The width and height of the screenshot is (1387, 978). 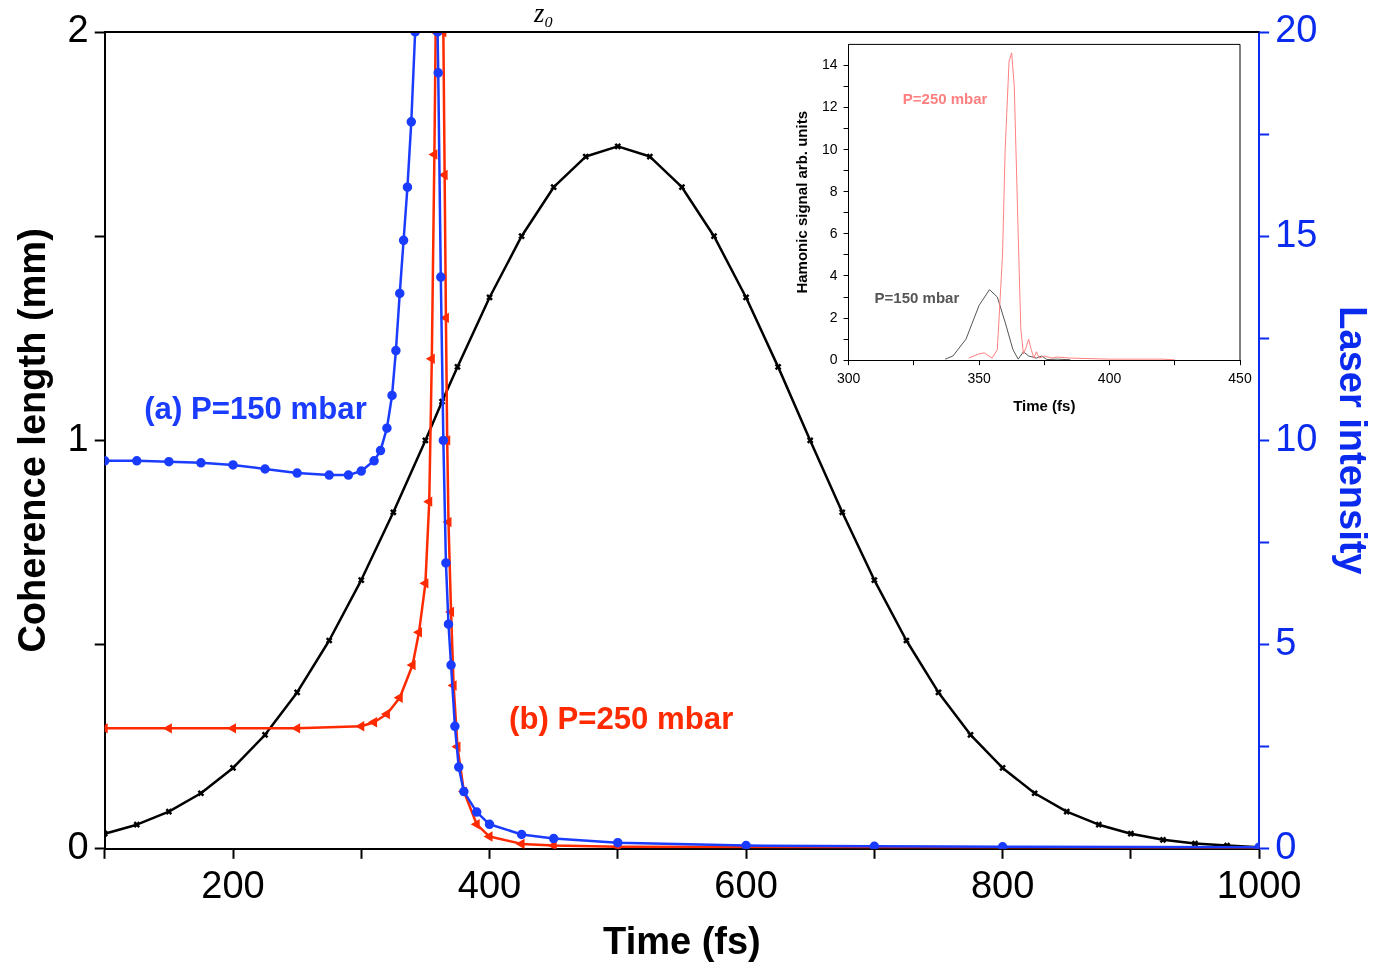 I want to click on y2-tick-label: 20, so click(x=1296, y=29).